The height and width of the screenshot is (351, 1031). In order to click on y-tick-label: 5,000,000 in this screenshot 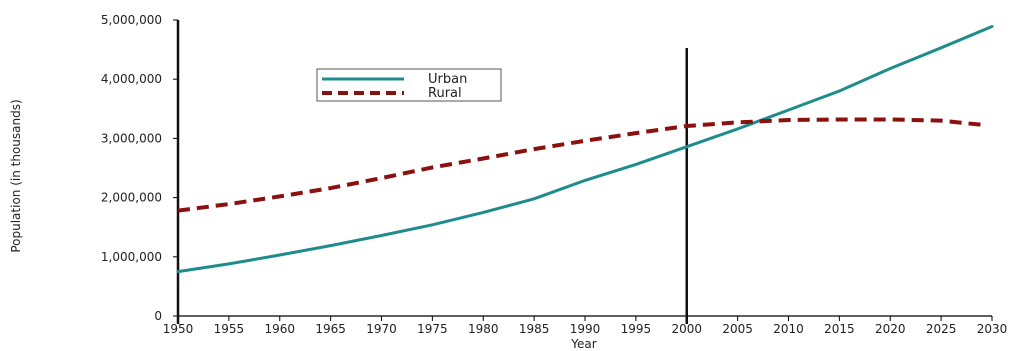, I will do `click(131, 20)`.